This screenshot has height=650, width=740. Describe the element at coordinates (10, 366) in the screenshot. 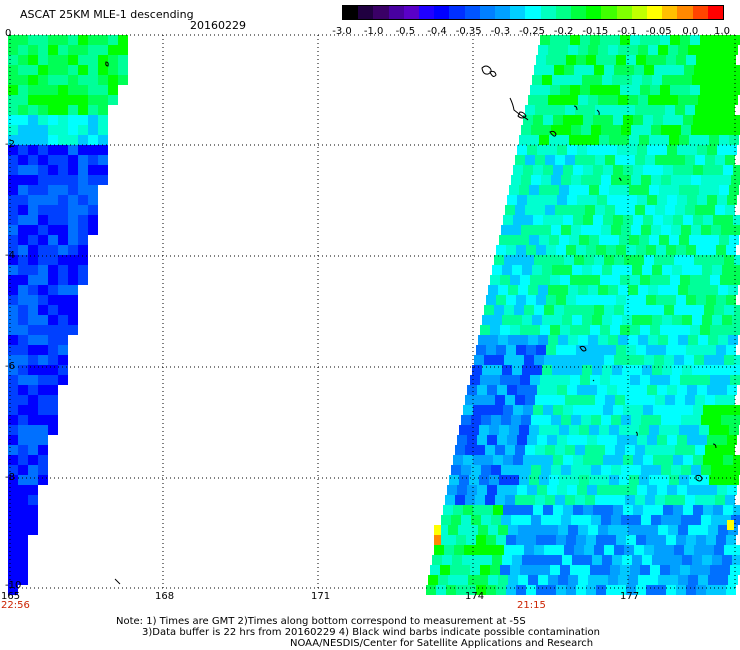

I see `latitude-label: -6` at that location.